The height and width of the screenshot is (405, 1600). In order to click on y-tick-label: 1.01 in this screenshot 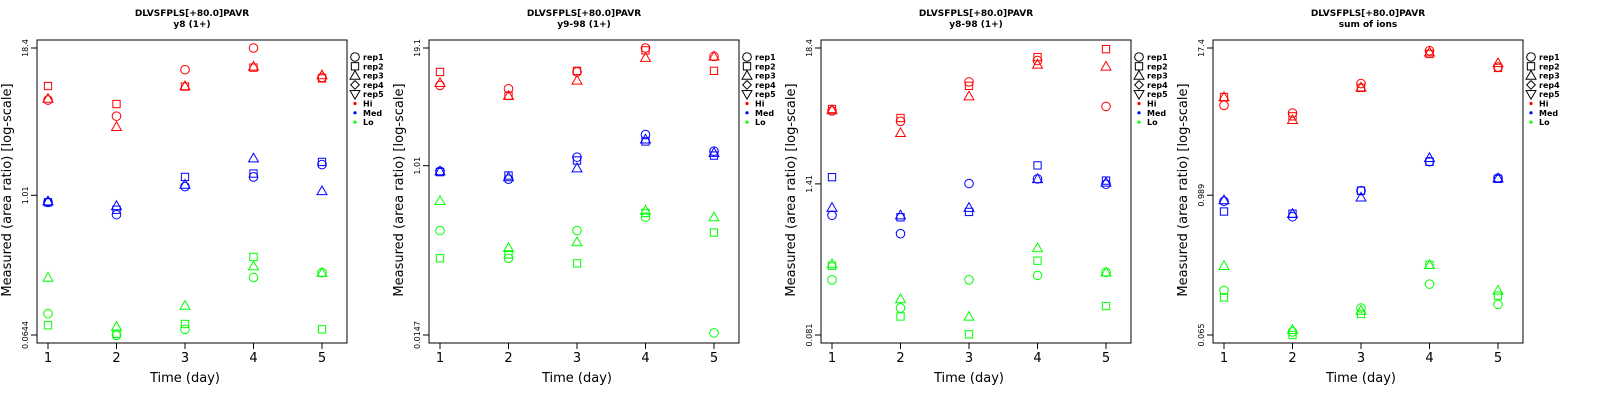, I will do `click(417, 166)`.